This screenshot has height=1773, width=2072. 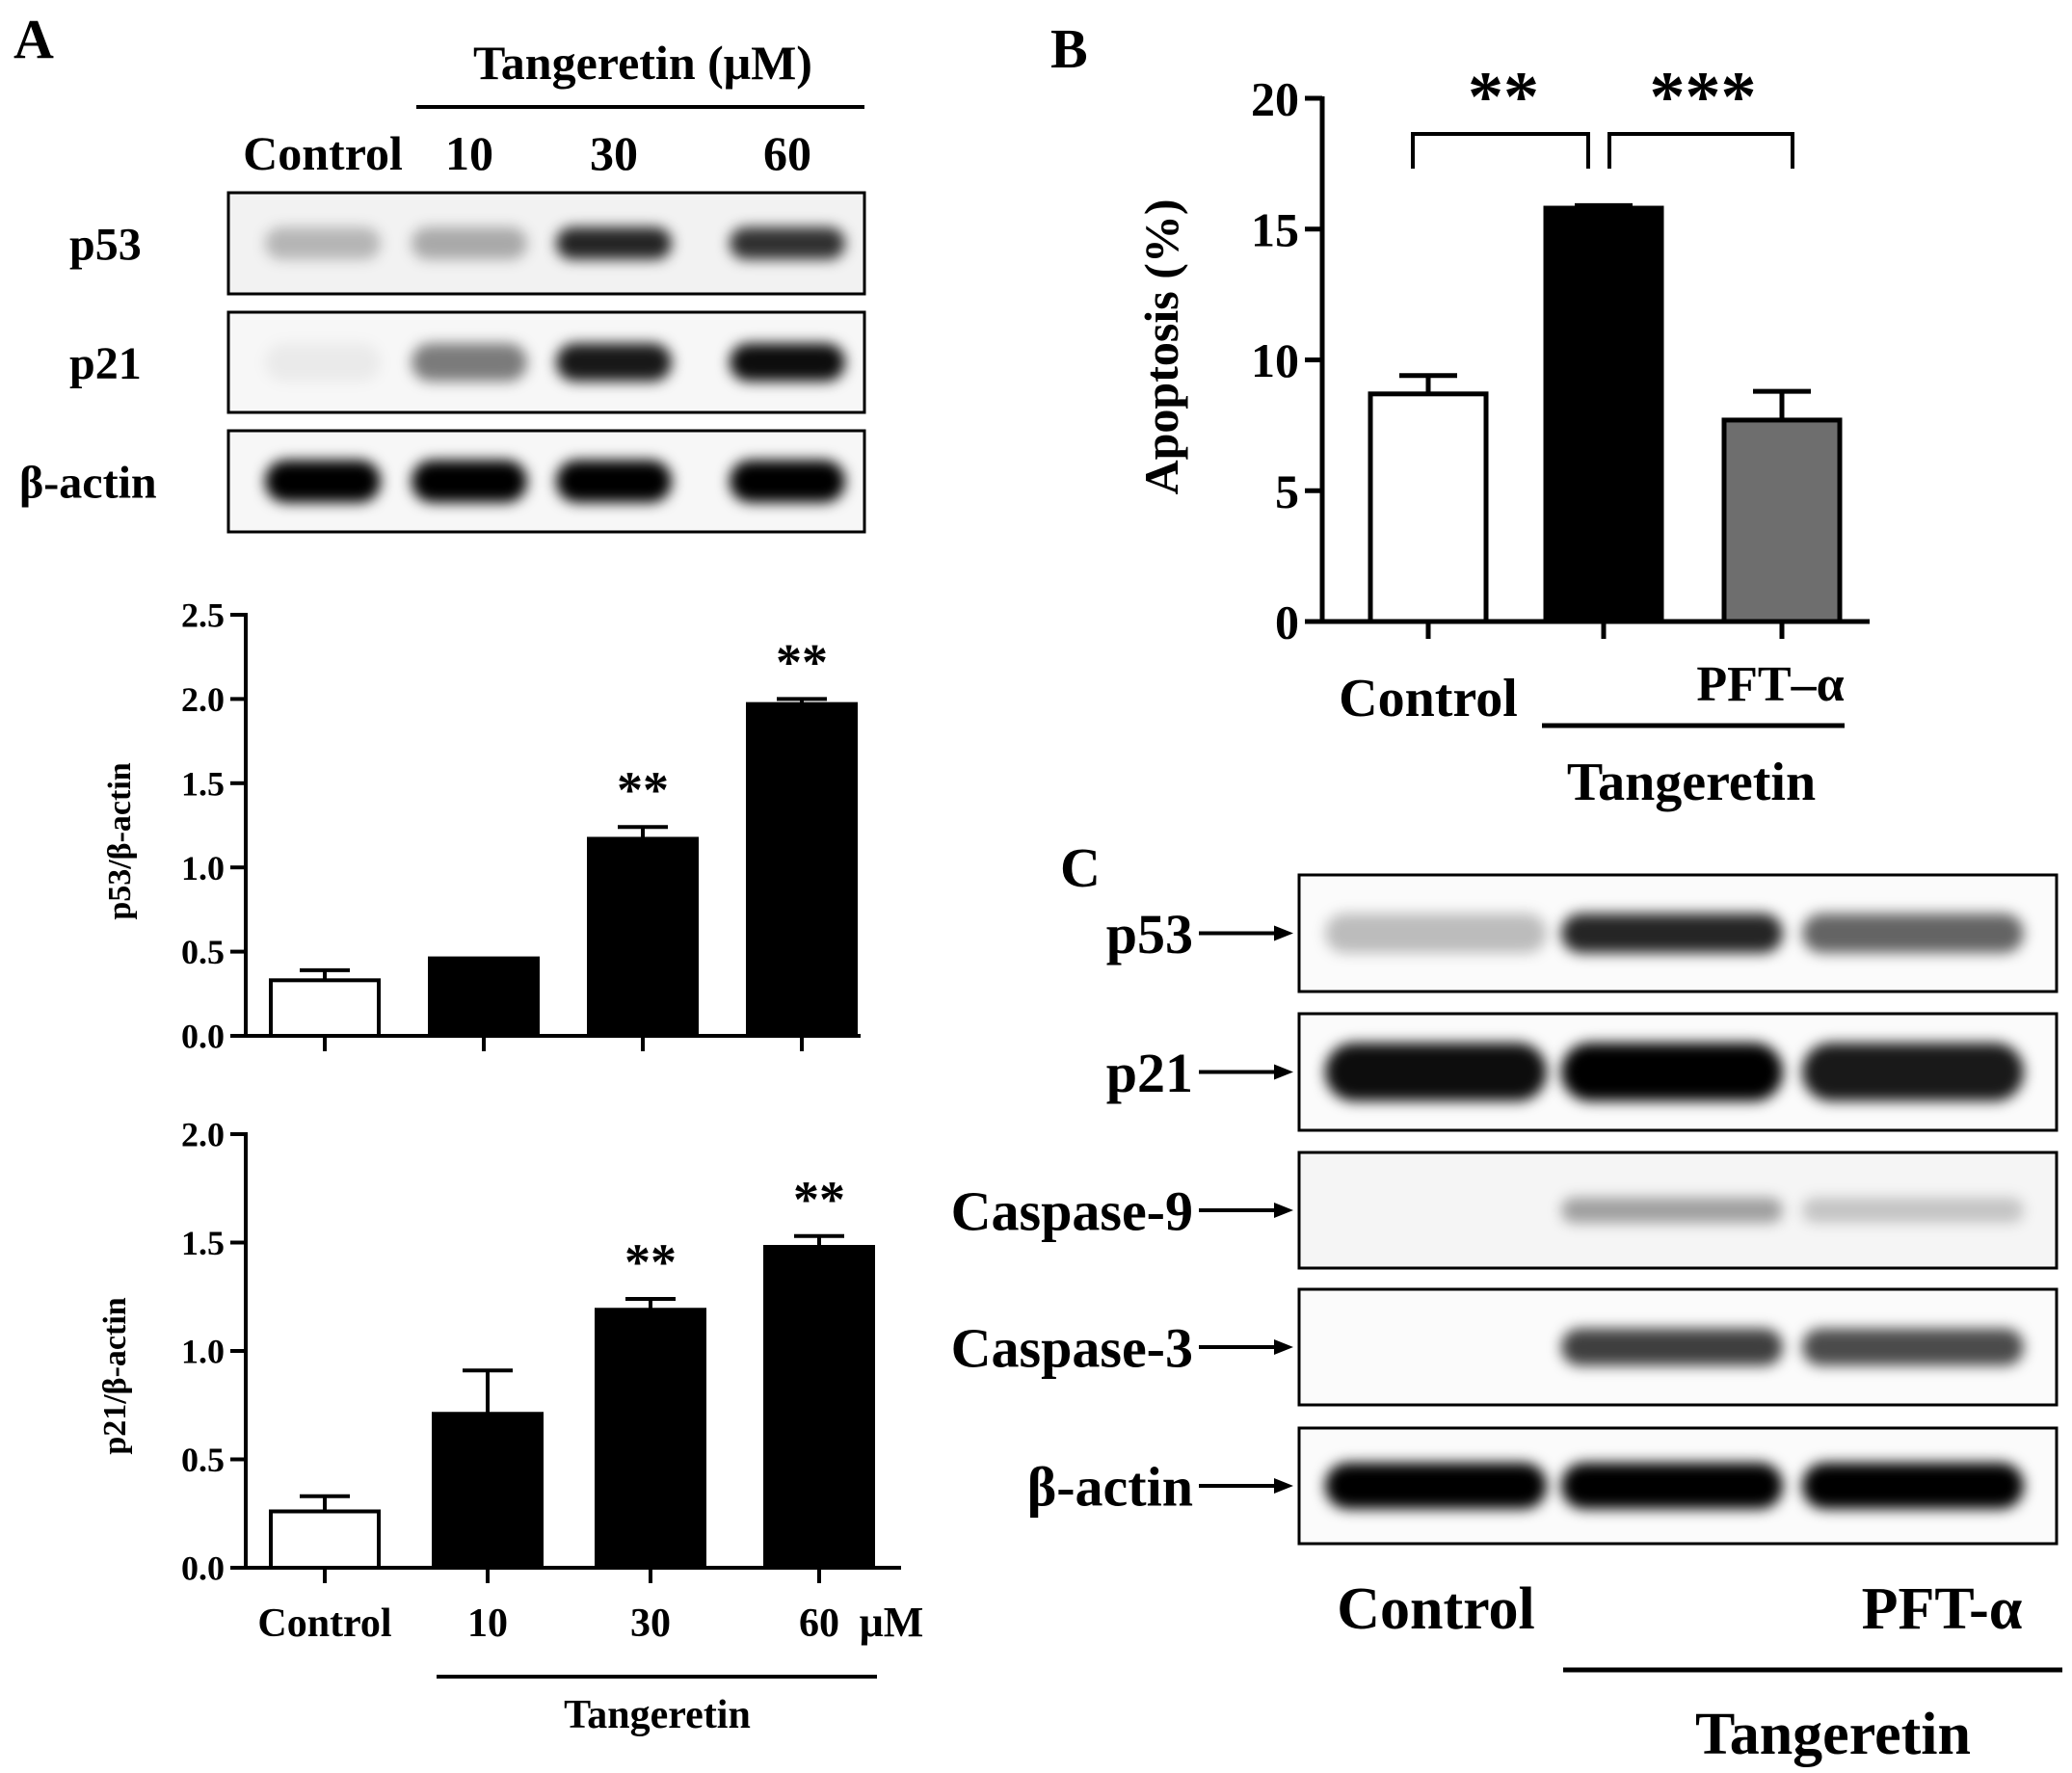 I want to click on chart-b-ytick-label: 15, so click(x=1275, y=229).